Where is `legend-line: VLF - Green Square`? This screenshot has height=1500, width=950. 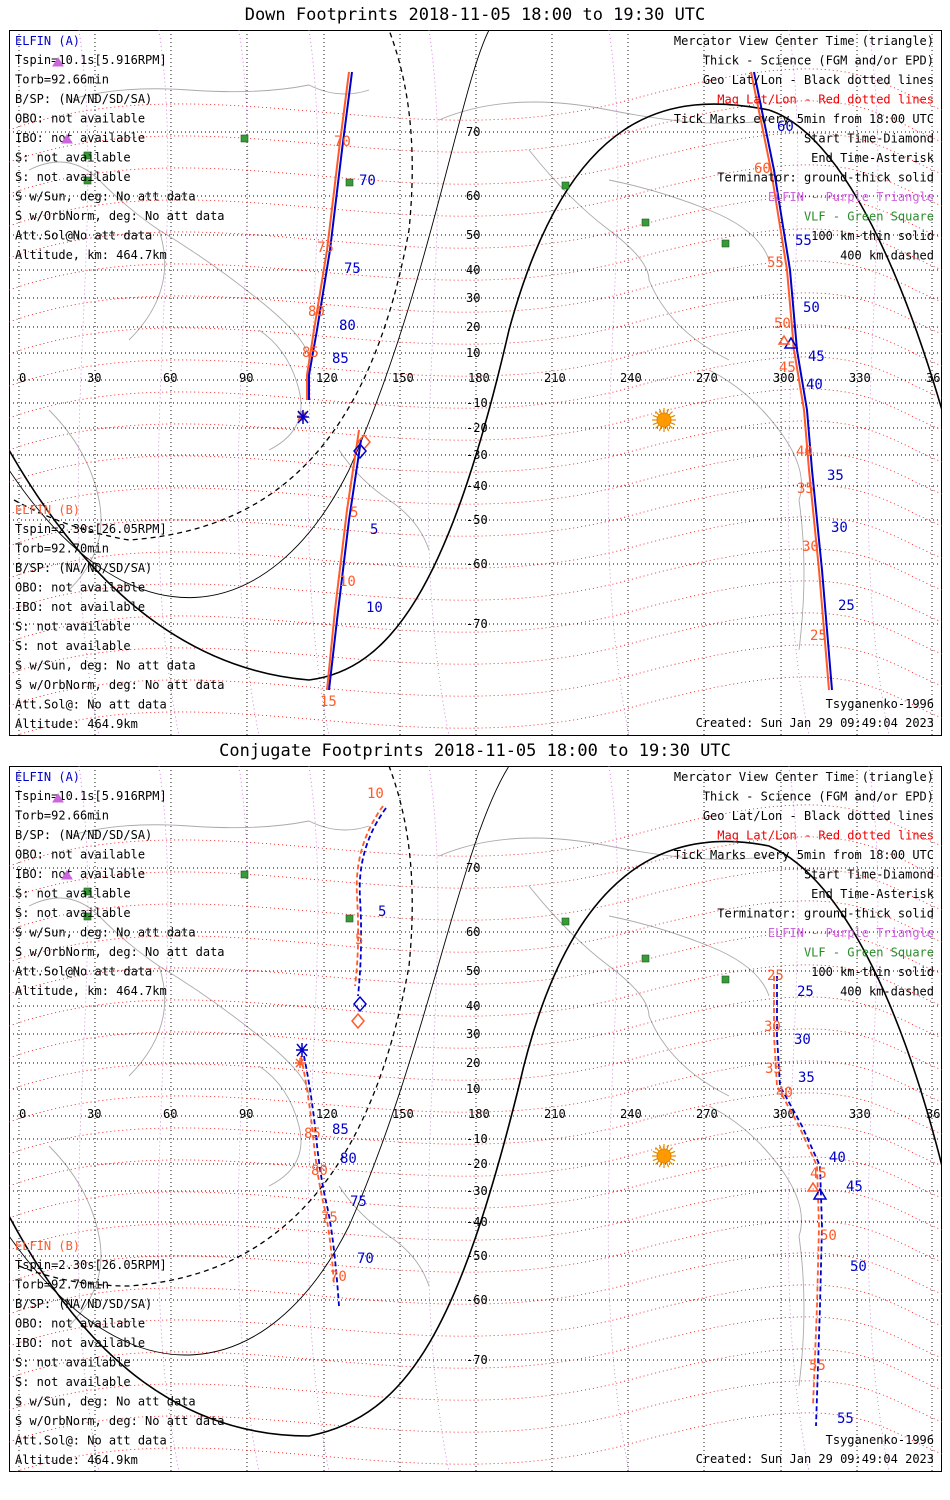
legend-line: VLF - Green Square is located at coordinates (869, 953).